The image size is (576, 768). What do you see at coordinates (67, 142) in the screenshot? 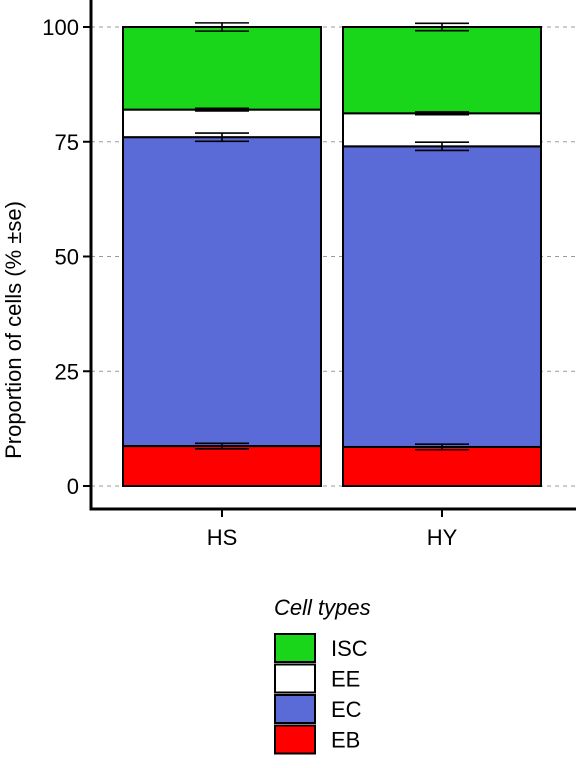
I see `y-tick-label-75: 75` at bounding box center [67, 142].